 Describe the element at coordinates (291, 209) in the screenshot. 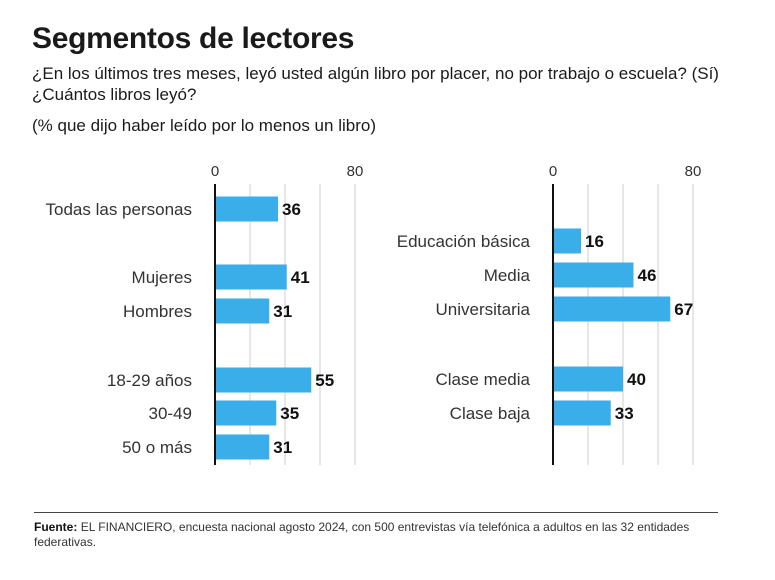

I see `value-label: 36` at that location.